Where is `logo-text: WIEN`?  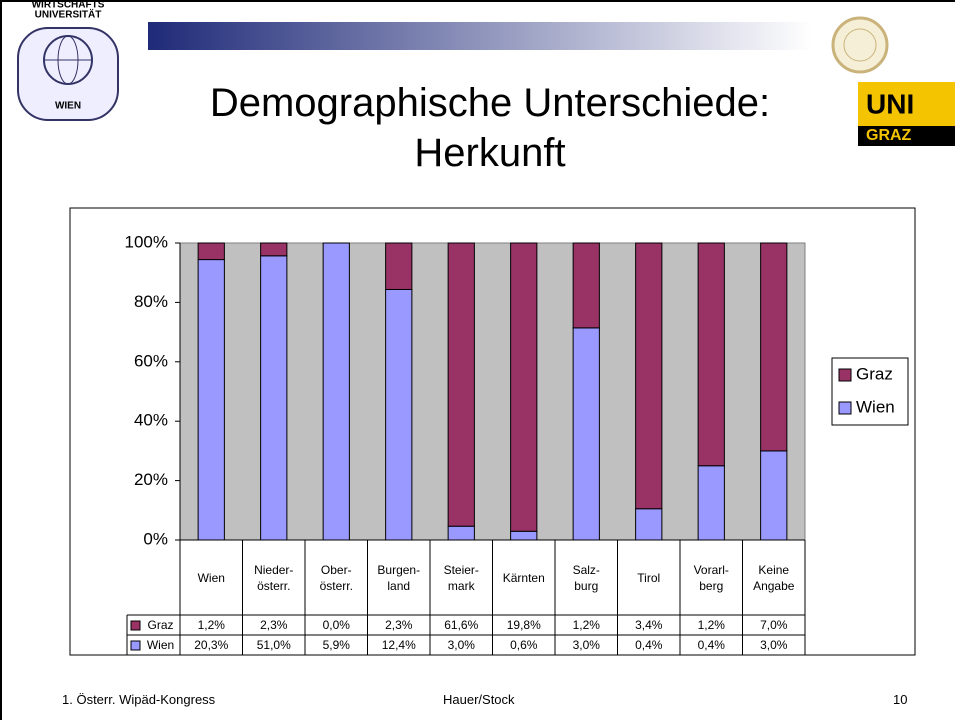
logo-text: WIEN is located at coordinates (68, 106).